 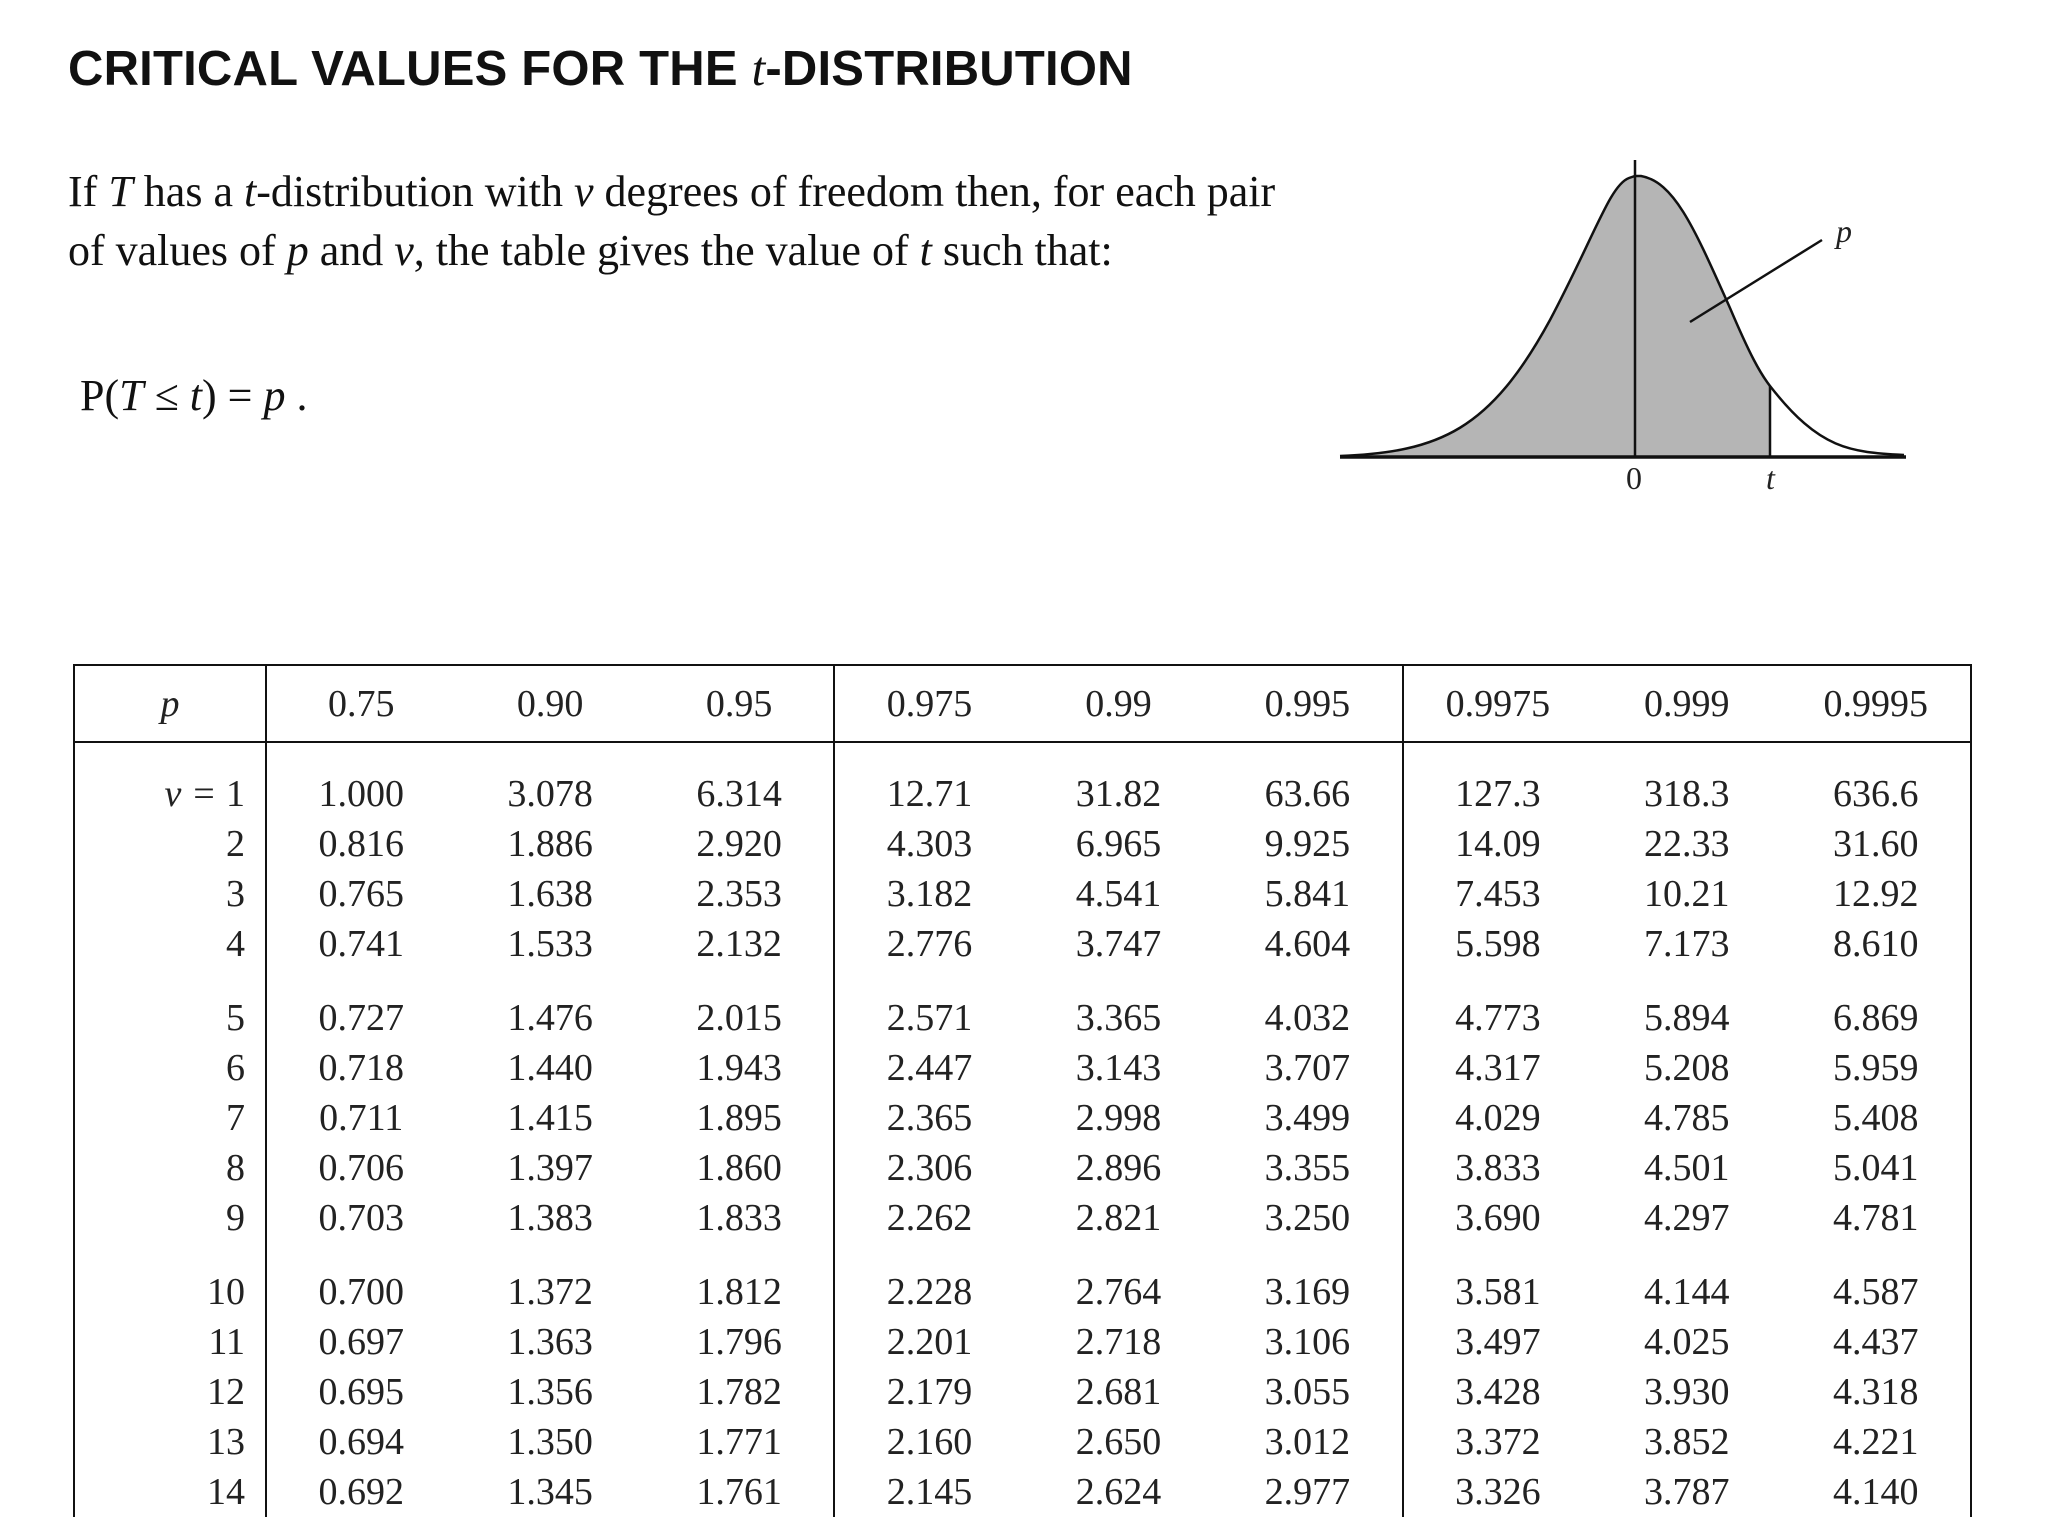 What do you see at coordinates (1876, 1118) in the screenshot?
I see `table-cell: 5.408` at bounding box center [1876, 1118].